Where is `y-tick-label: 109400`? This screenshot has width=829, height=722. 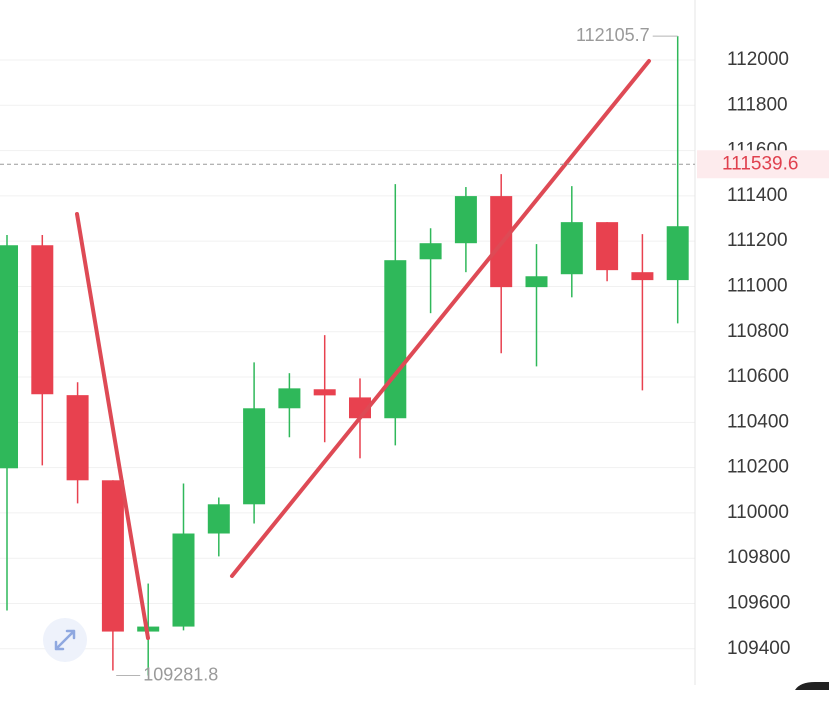 y-tick-label: 109400 is located at coordinates (758, 648).